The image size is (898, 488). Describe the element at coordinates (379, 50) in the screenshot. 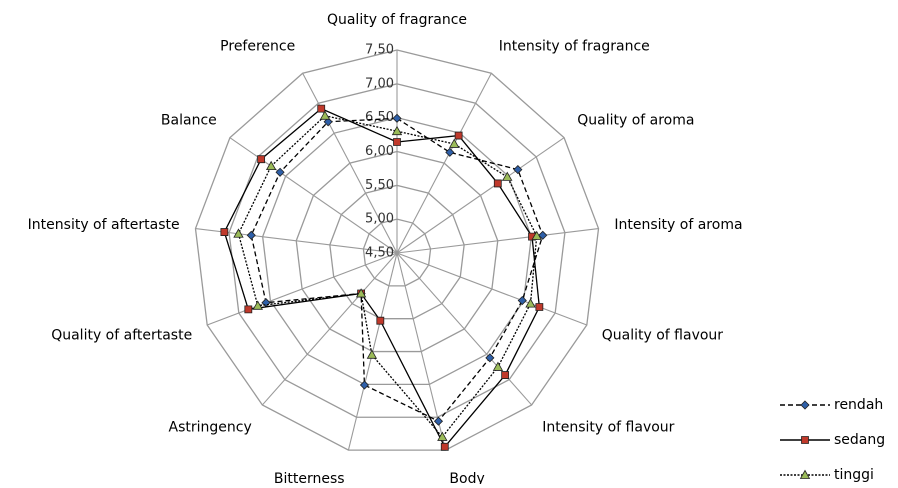

I see `r-tick-label: 7,50` at that location.